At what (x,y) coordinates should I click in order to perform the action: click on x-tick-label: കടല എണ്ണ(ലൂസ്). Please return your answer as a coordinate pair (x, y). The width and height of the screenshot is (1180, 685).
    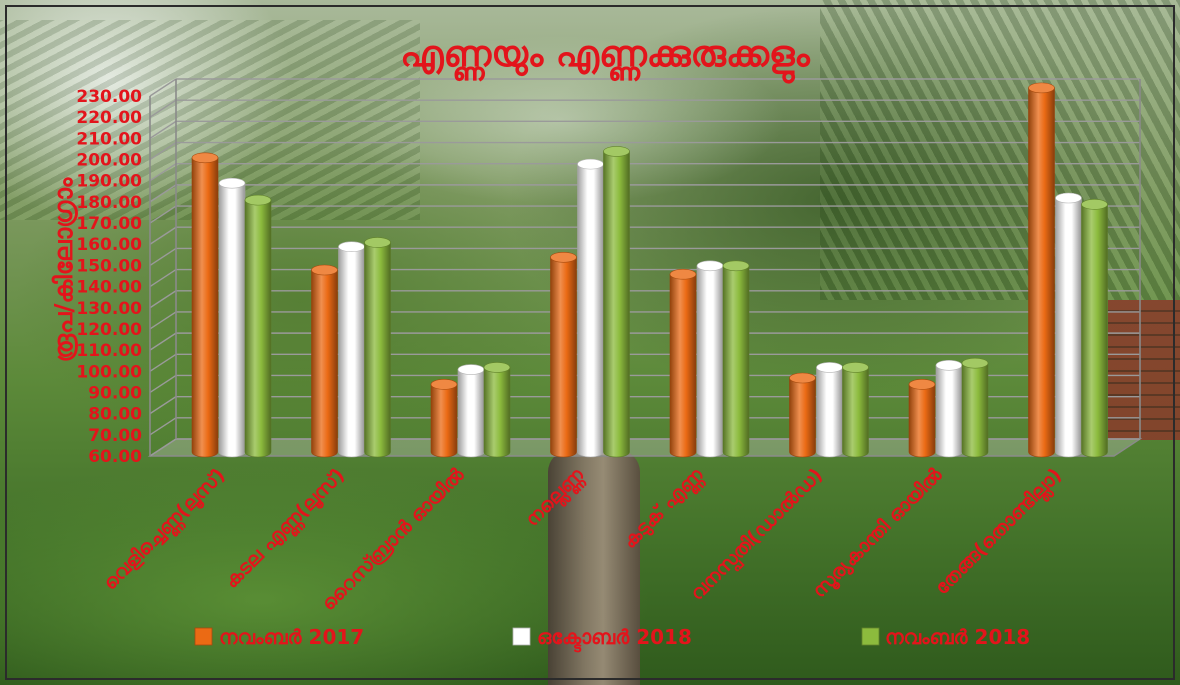
    Looking at the image, I should click on (285, 529).